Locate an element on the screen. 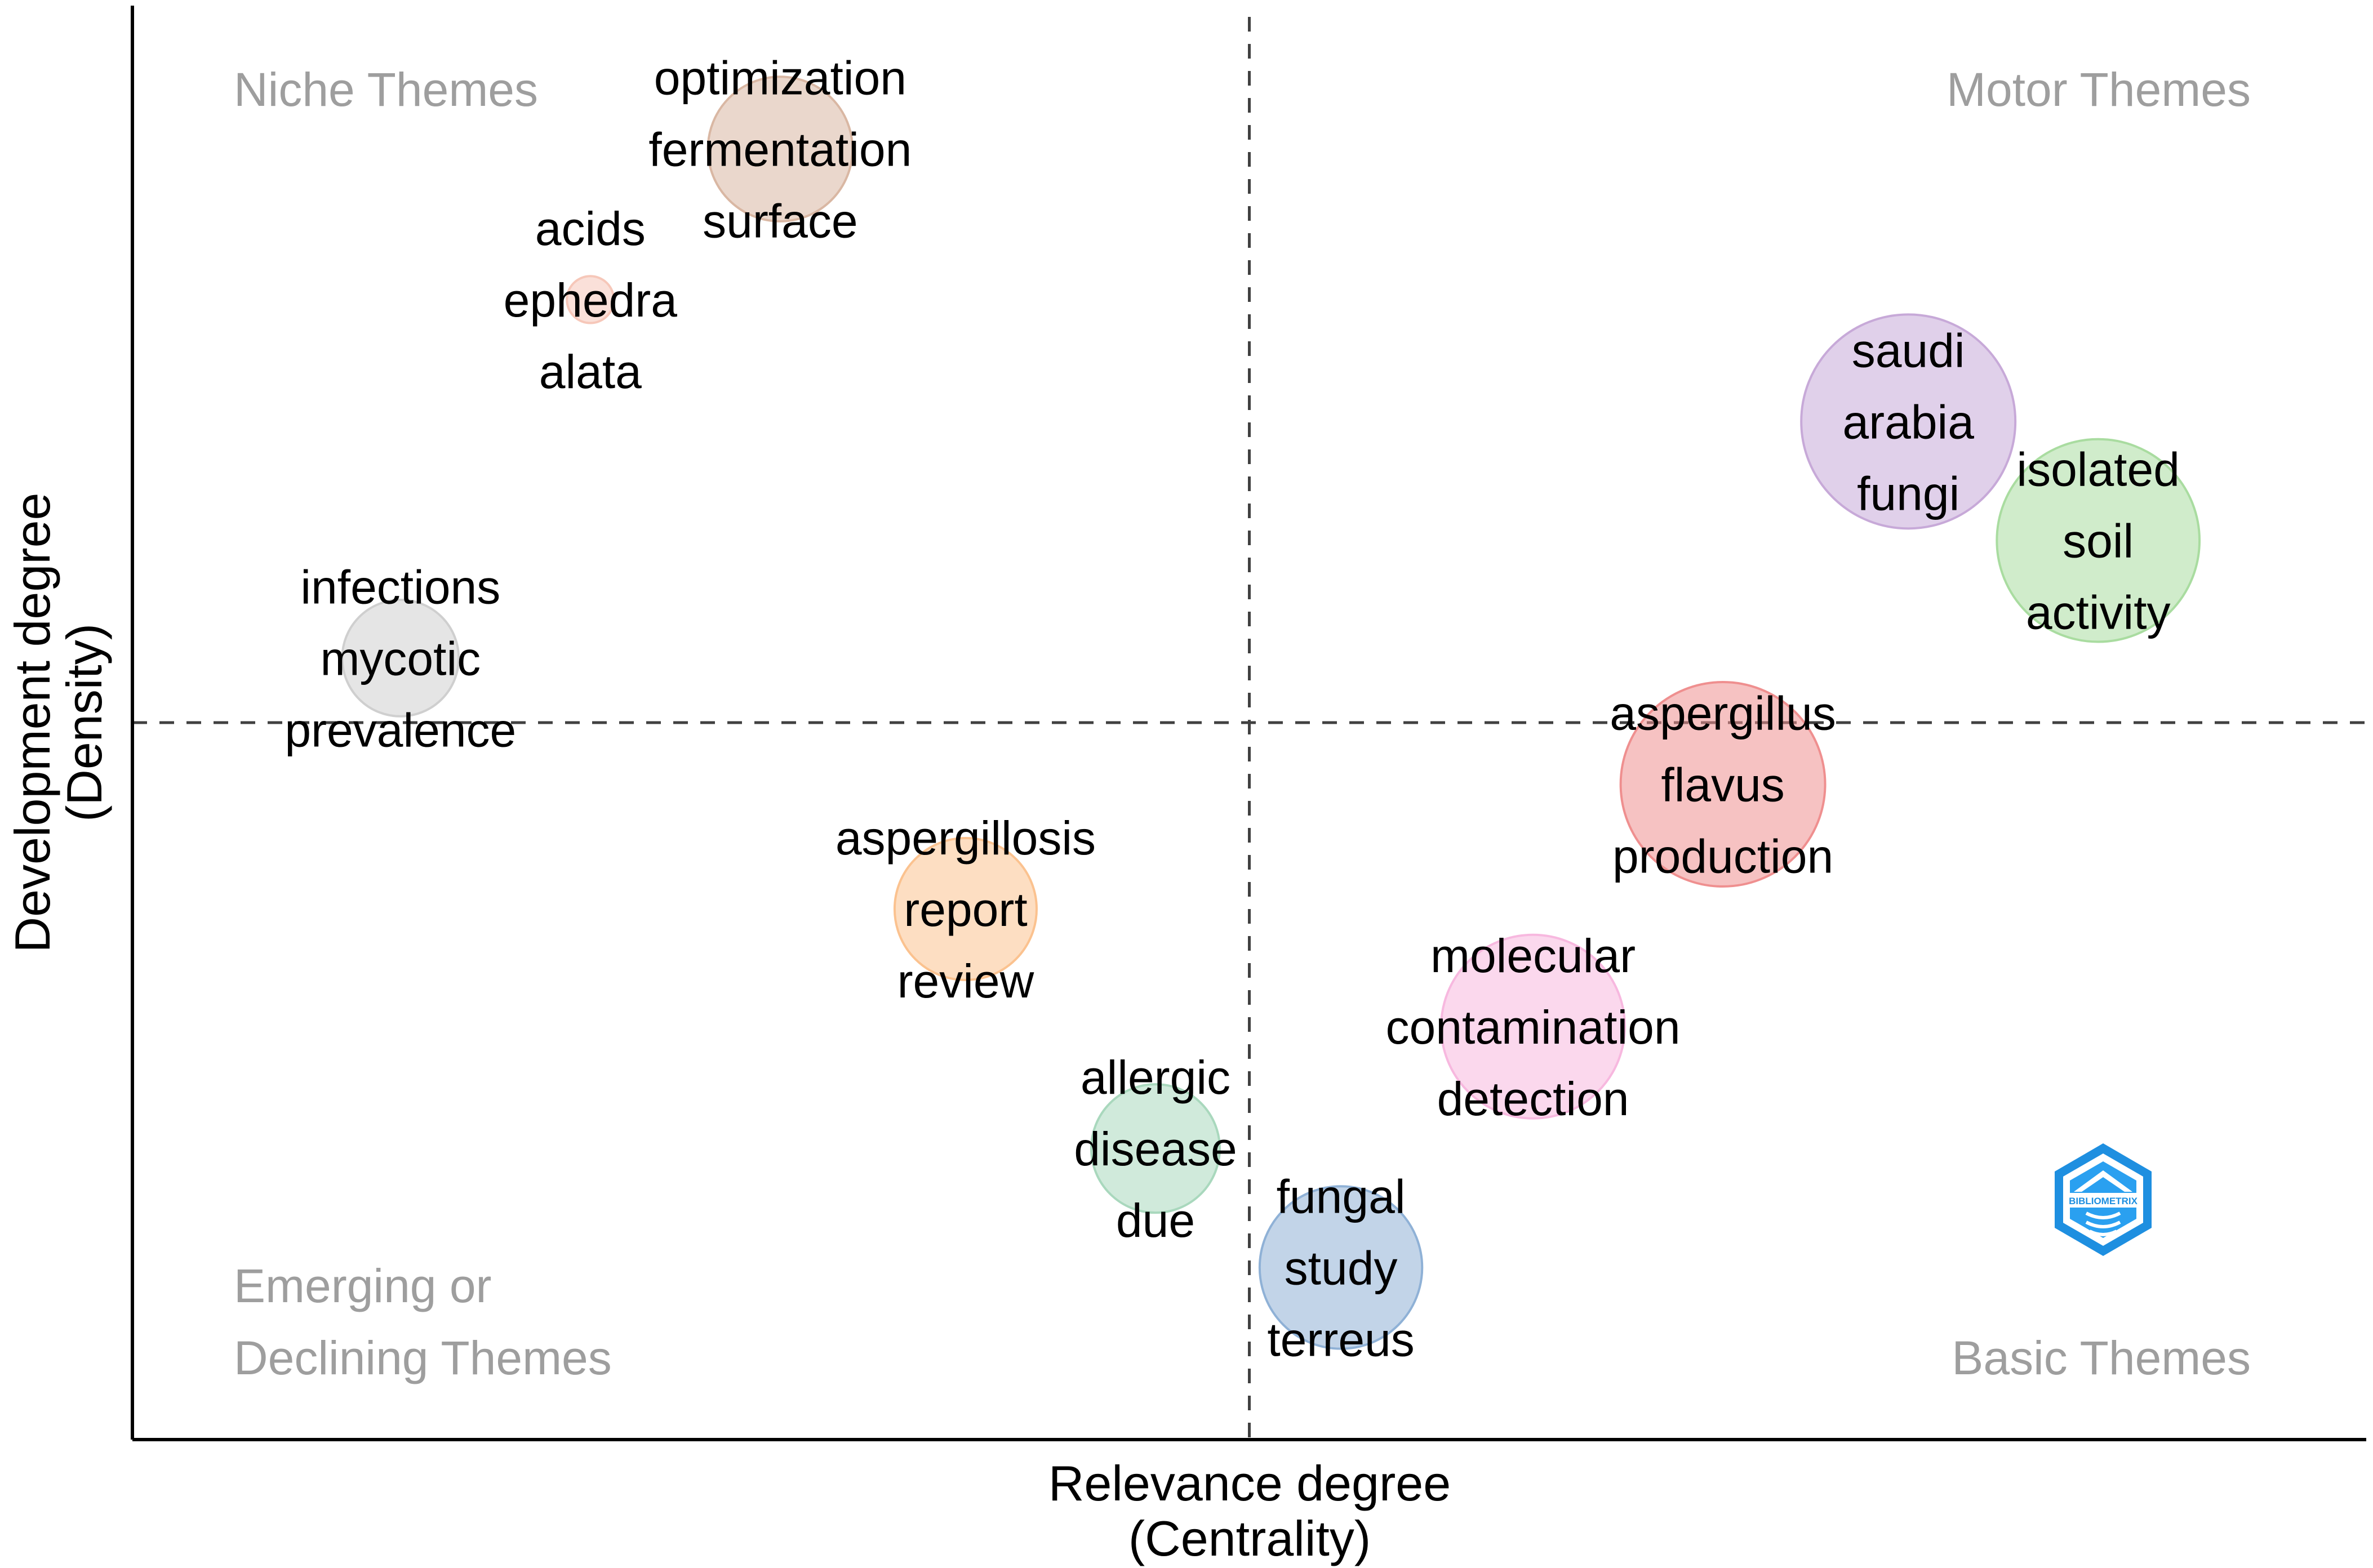 The width and height of the screenshot is (2373, 1568). cluster-word-prevalence: prevalence is located at coordinates (401, 729).